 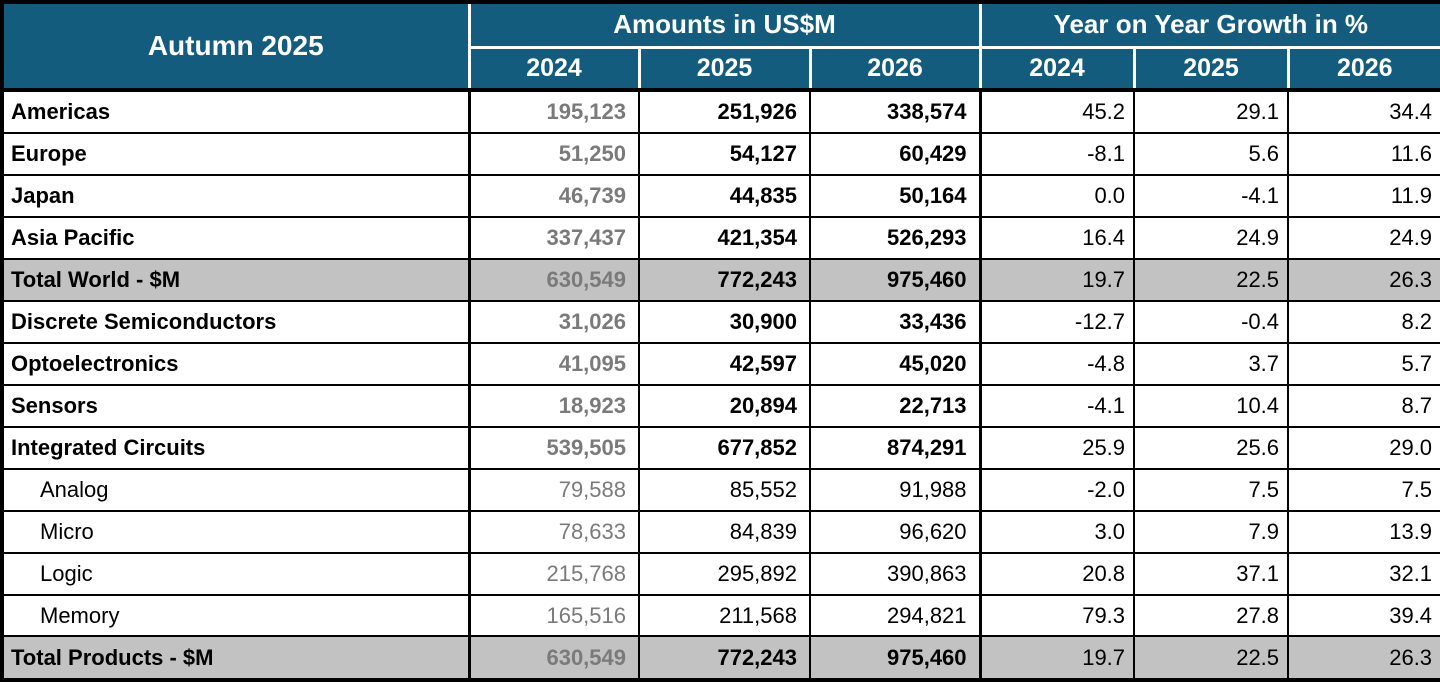 What do you see at coordinates (1057, 154) in the screenshot?
I see `growth-2024: -8.1` at bounding box center [1057, 154].